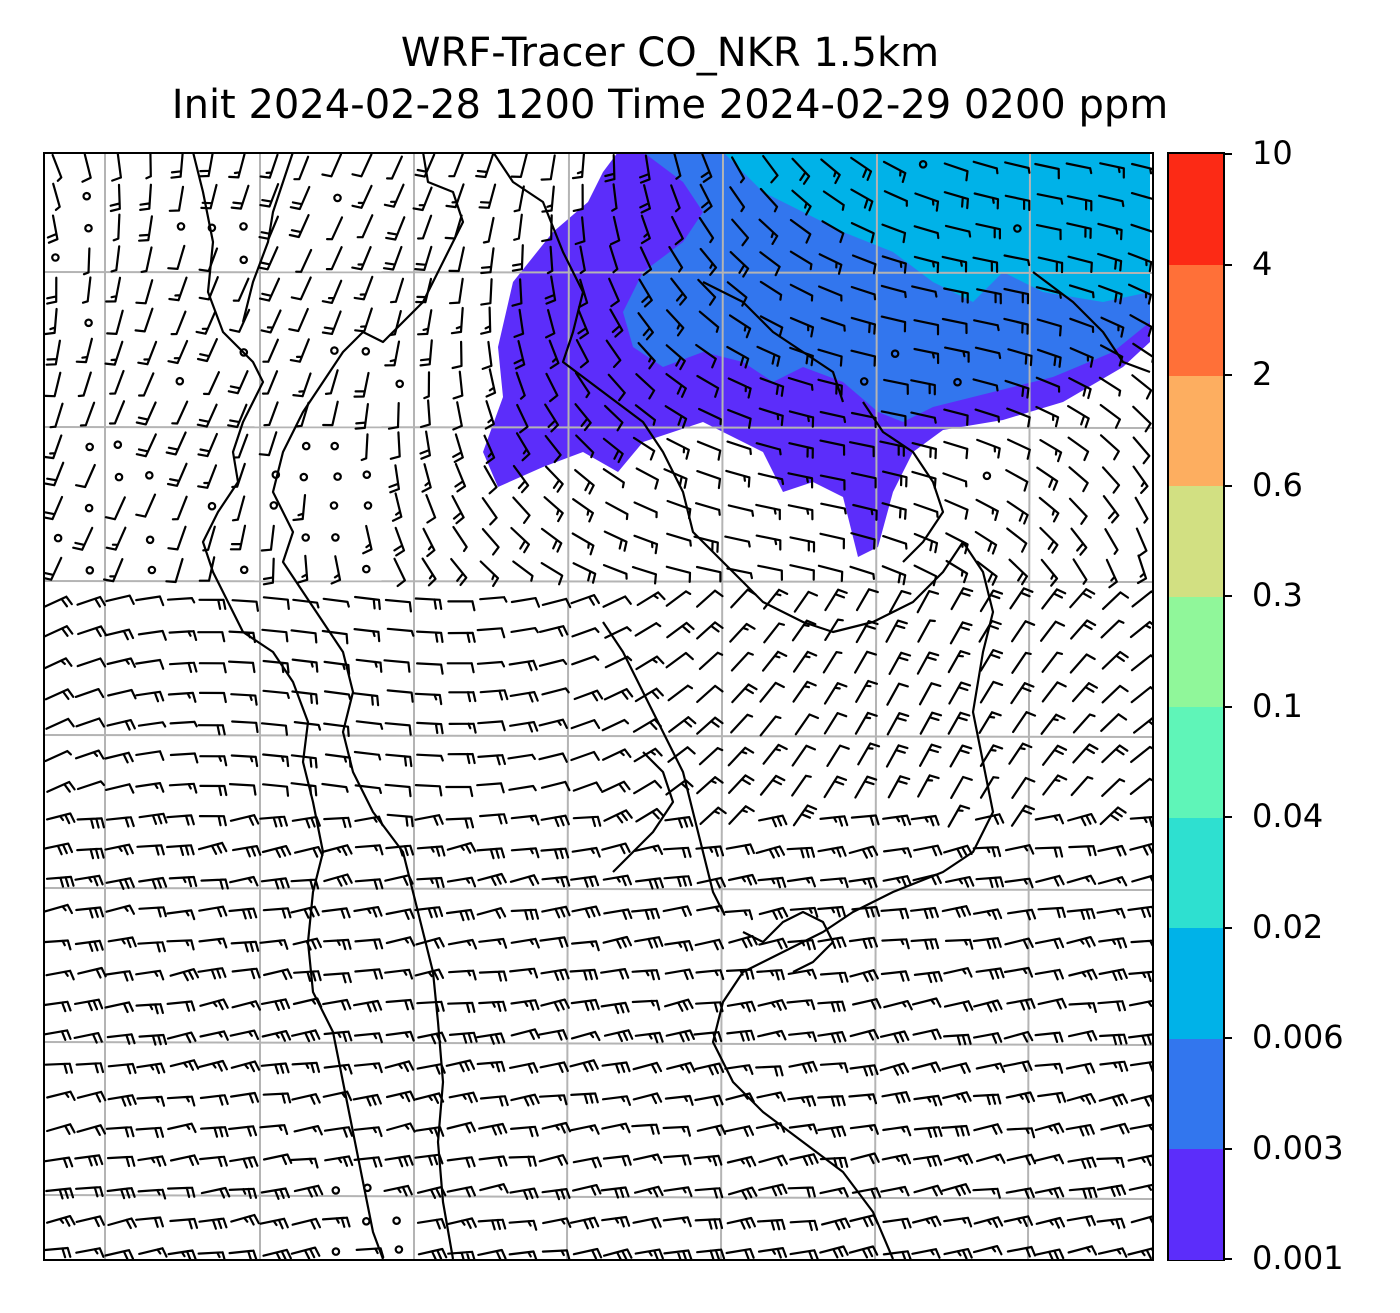  I want to click on latitude-gridline, so click(597, 1043).